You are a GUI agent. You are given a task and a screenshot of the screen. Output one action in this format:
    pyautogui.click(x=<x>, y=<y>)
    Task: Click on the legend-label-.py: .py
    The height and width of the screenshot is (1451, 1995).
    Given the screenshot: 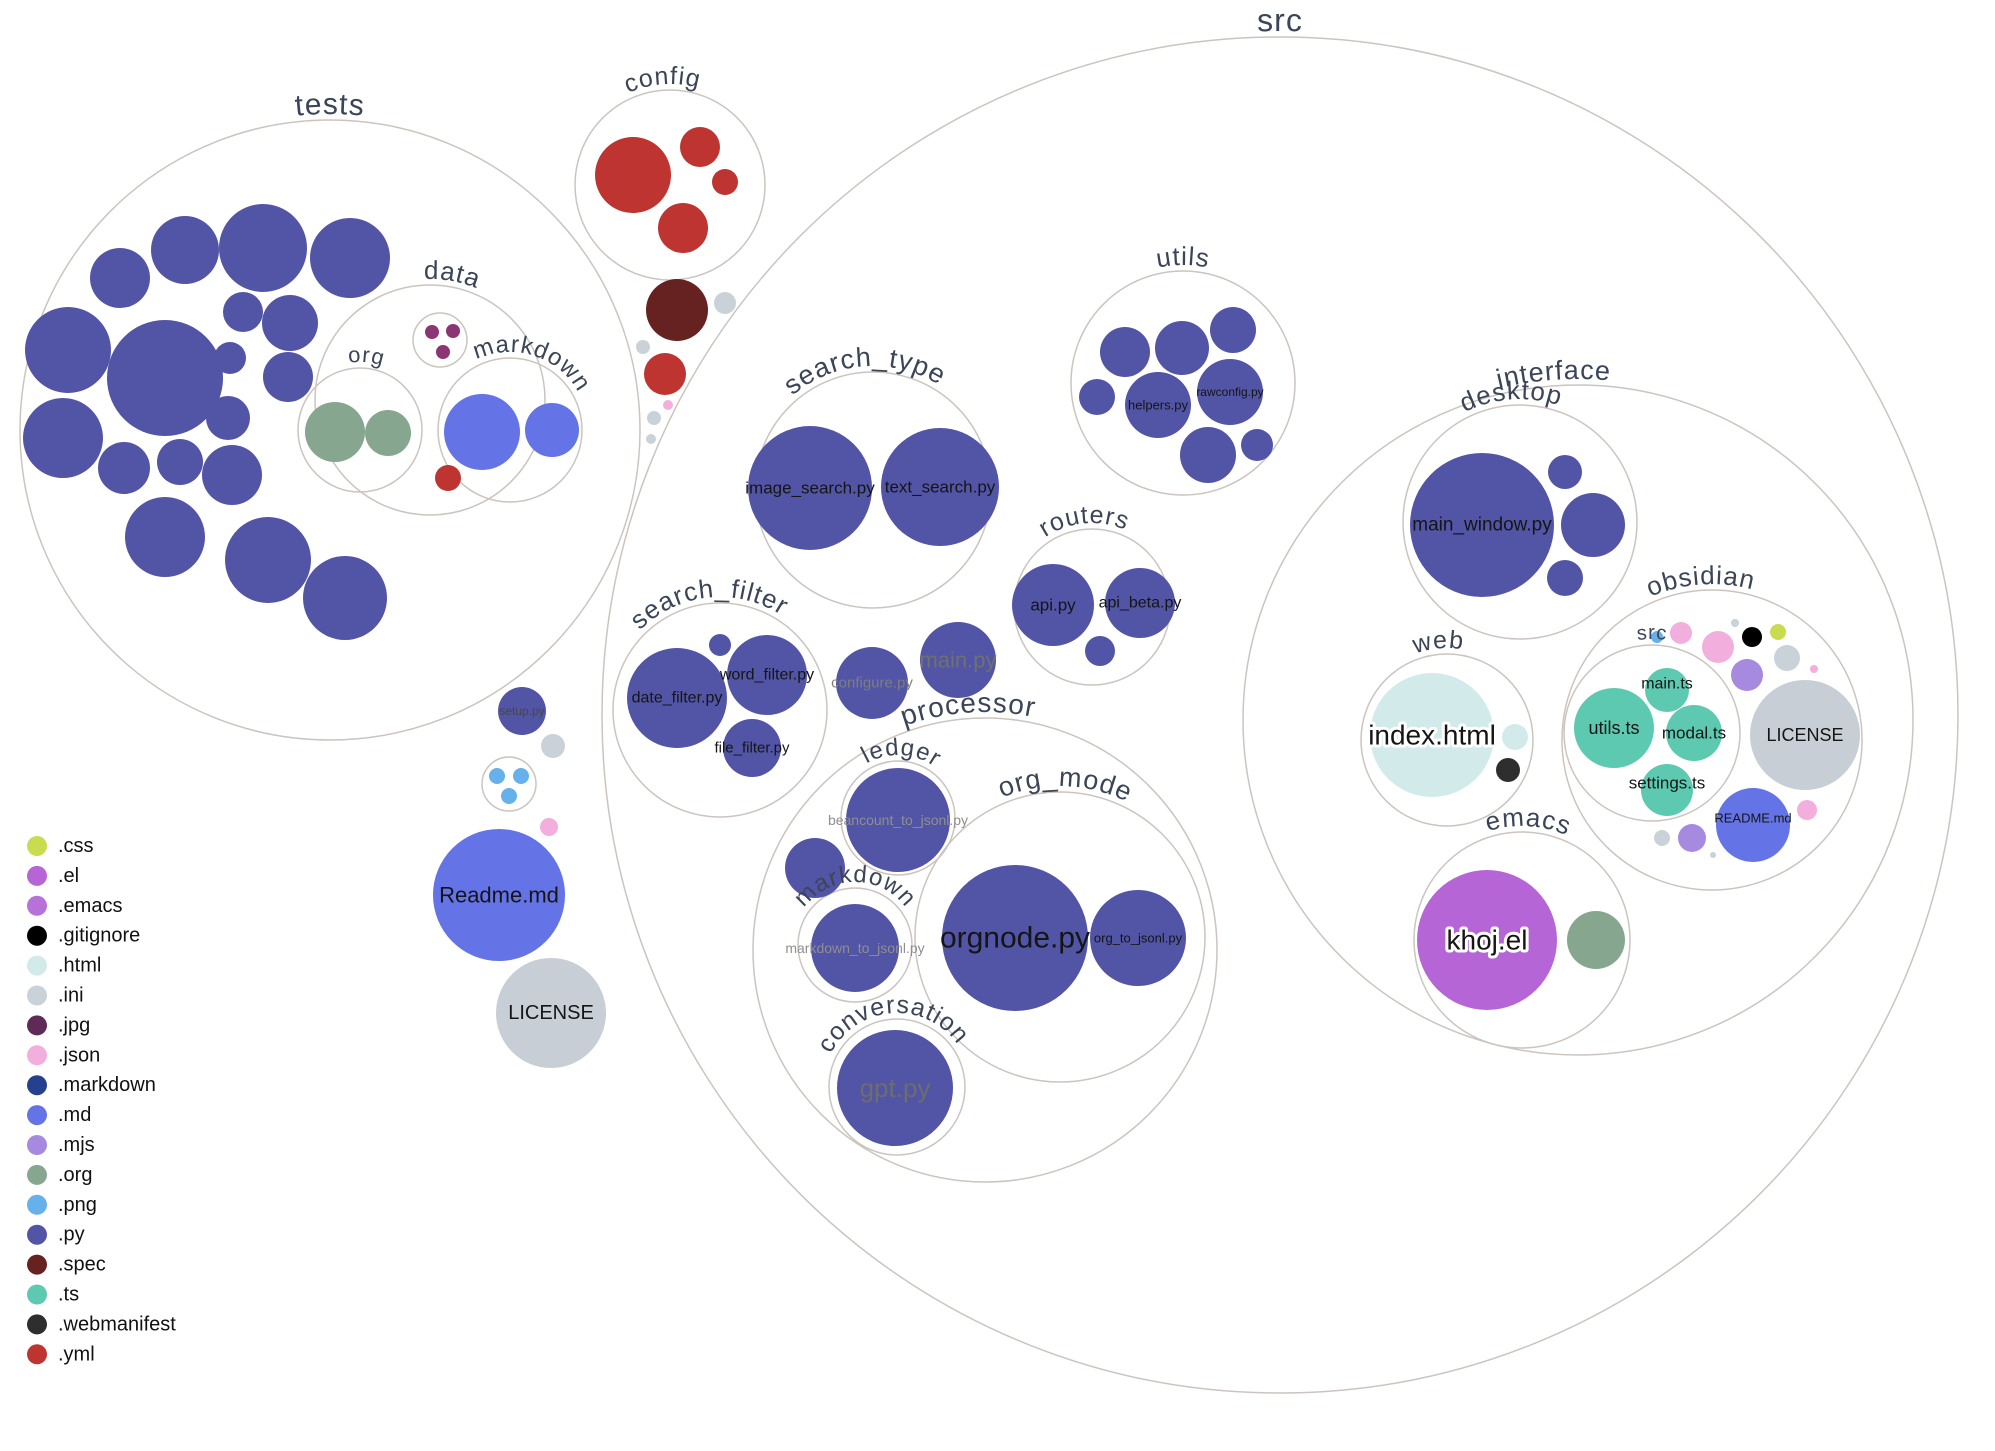 What is the action you would take?
    pyautogui.click(x=71, y=1235)
    